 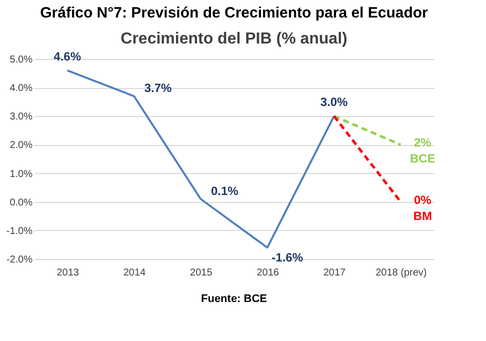 I want to click on x-tick-label: 2015, so click(x=201, y=273).